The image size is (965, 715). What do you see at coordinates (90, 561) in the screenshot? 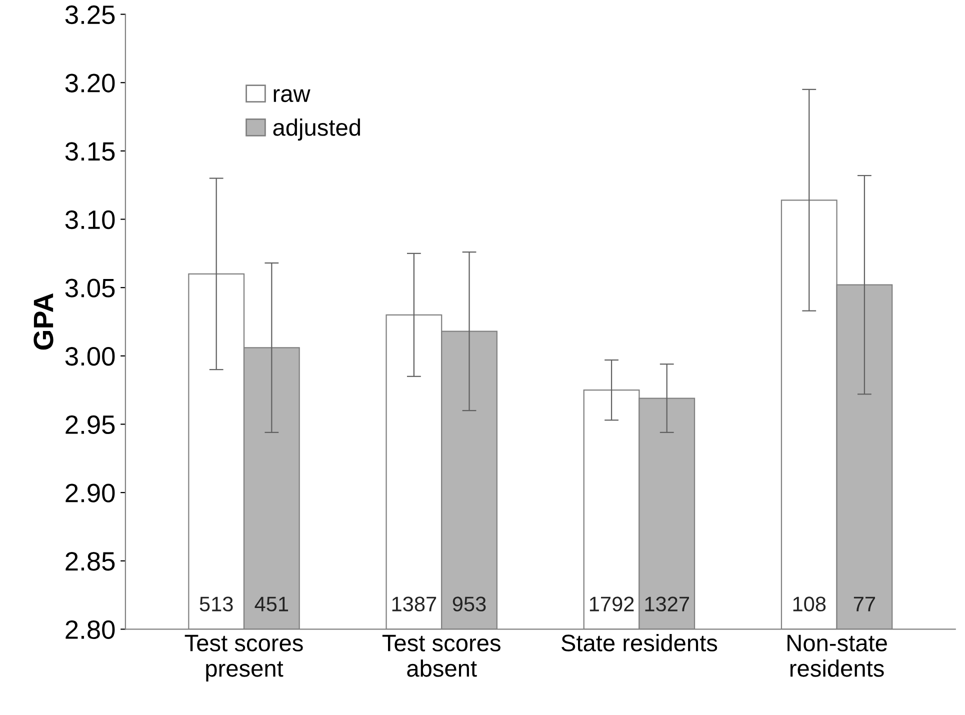
I see `y-tick-label: 2.85` at bounding box center [90, 561].